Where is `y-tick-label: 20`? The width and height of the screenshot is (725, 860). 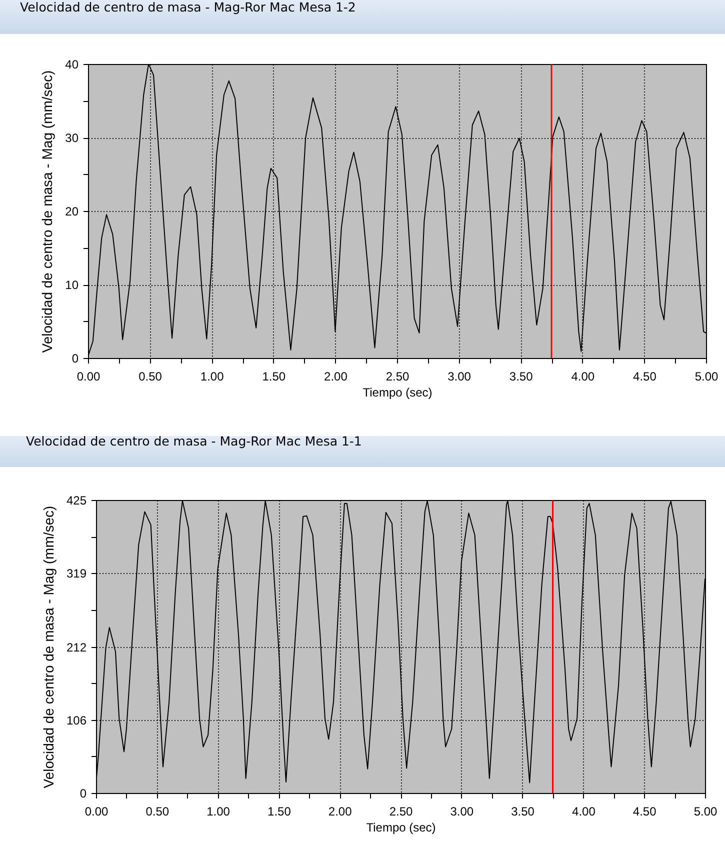 y-tick-label: 20 is located at coordinates (72, 211).